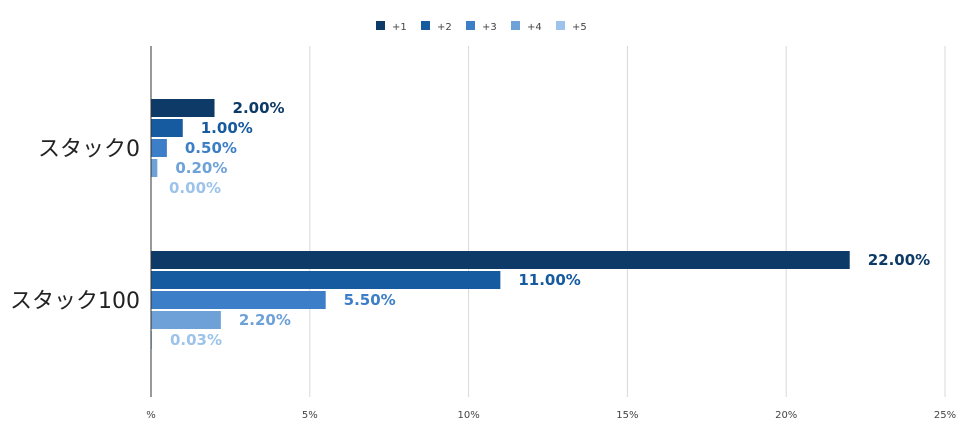  Describe the element at coordinates (945, 415) in the screenshot. I see `x-tick-label: 25%` at that location.